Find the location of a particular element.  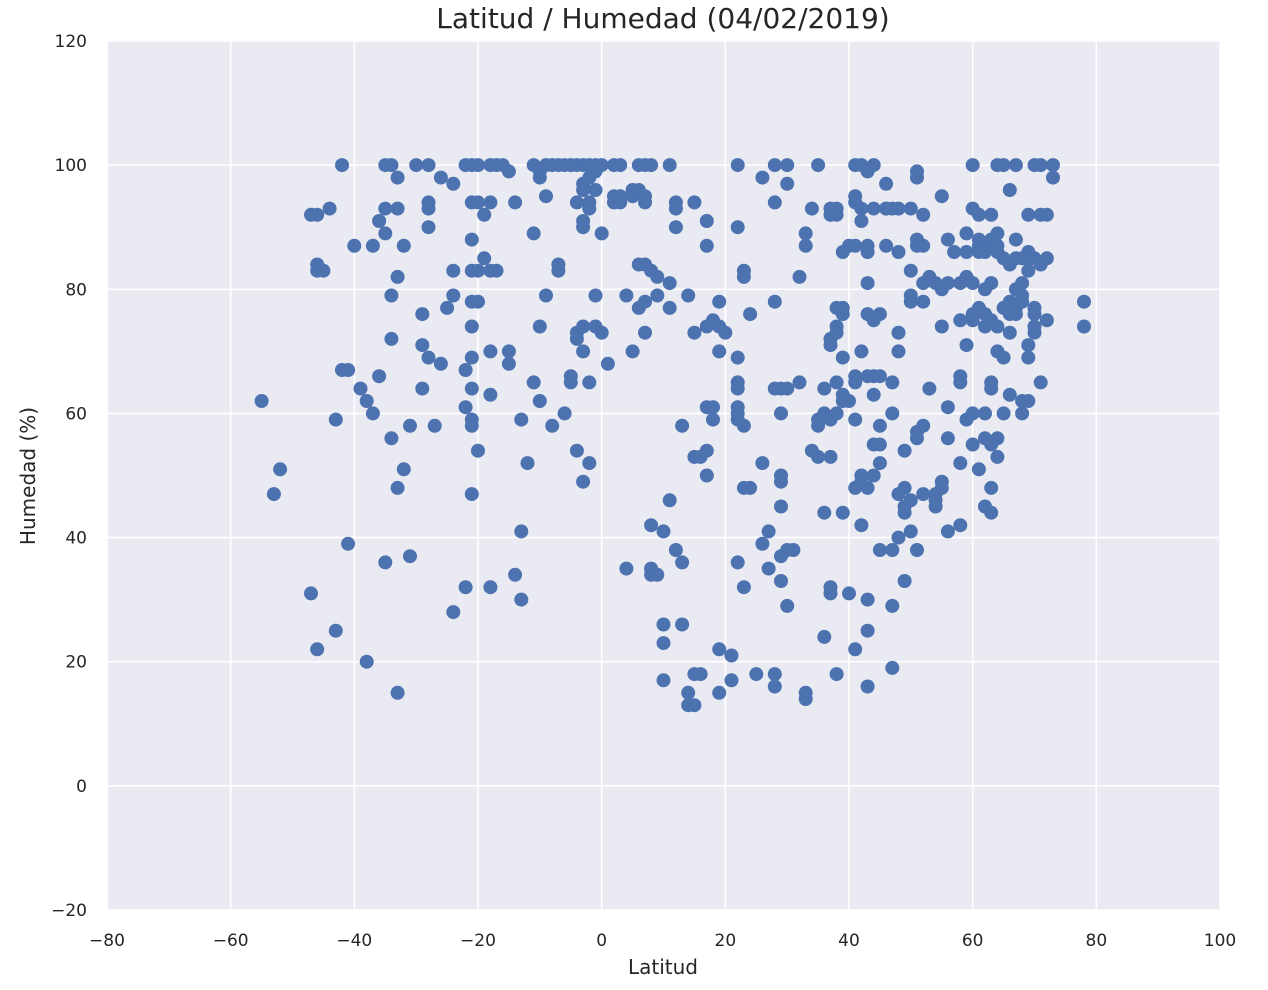

y-tick-label: 120 is located at coordinates (71, 42).